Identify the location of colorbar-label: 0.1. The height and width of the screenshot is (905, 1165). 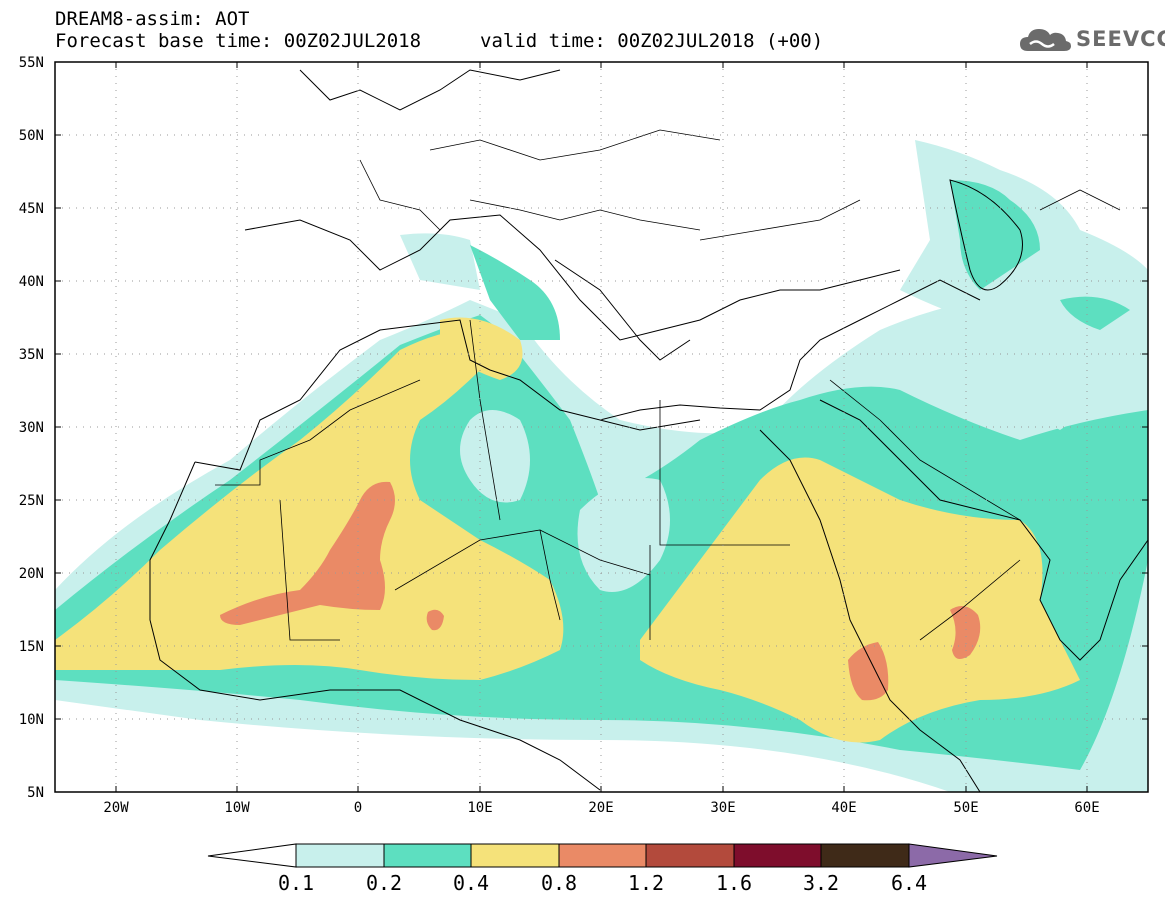
(296, 883).